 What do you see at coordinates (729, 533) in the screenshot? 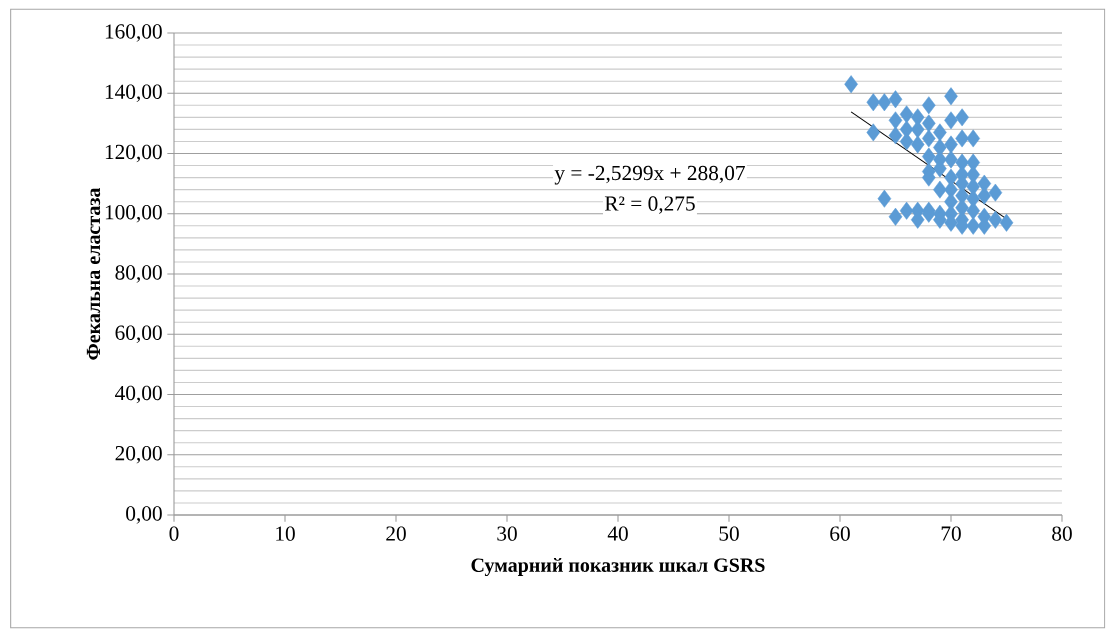
I see `x-tick-label: 50` at bounding box center [729, 533].